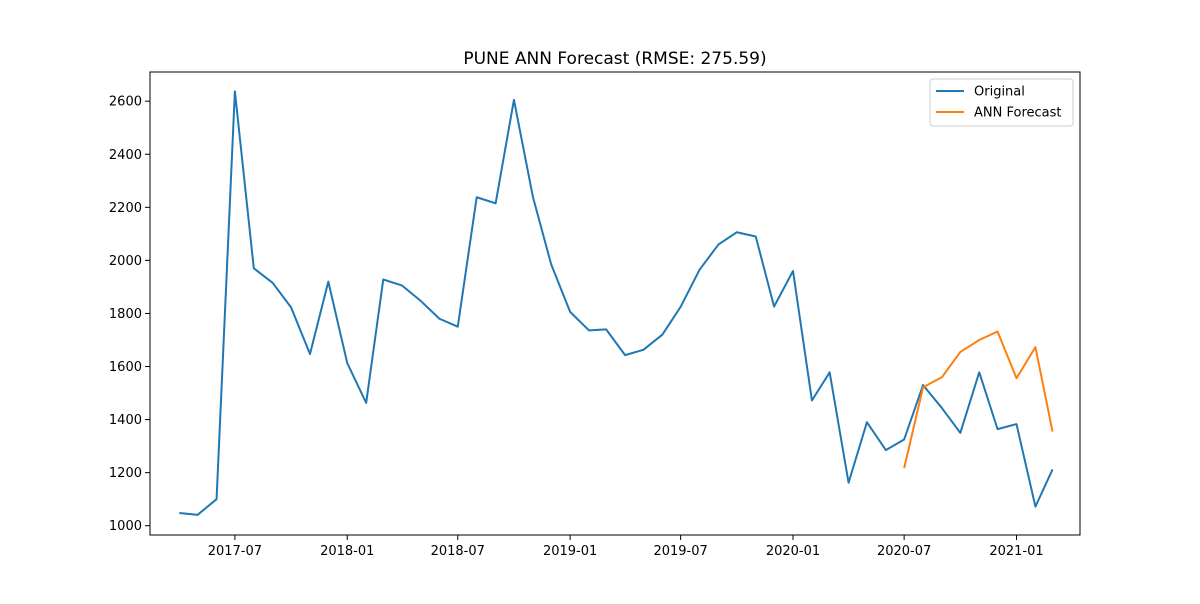 The height and width of the screenshot is (604, 1200). I want to click on legend-box, so click(1001, 102).